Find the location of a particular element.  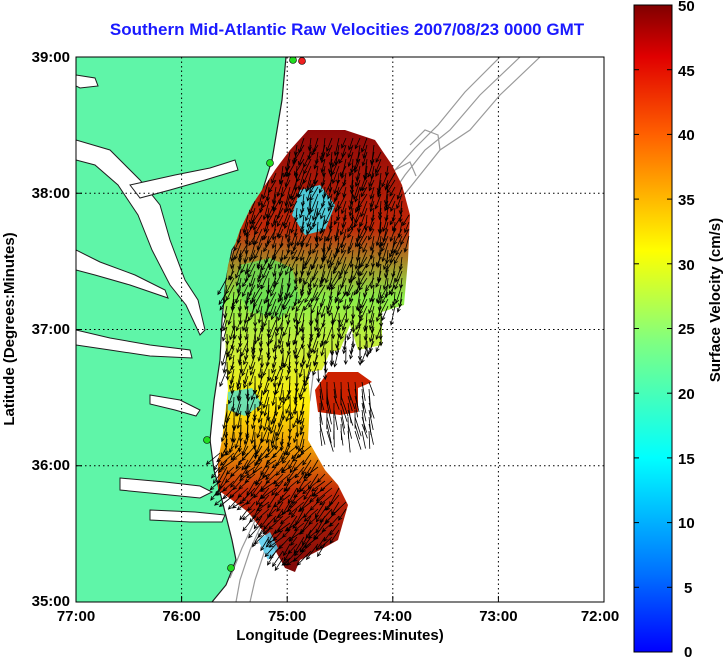

colorbar-tick-label: 10 is located at coordinates (686, 523).